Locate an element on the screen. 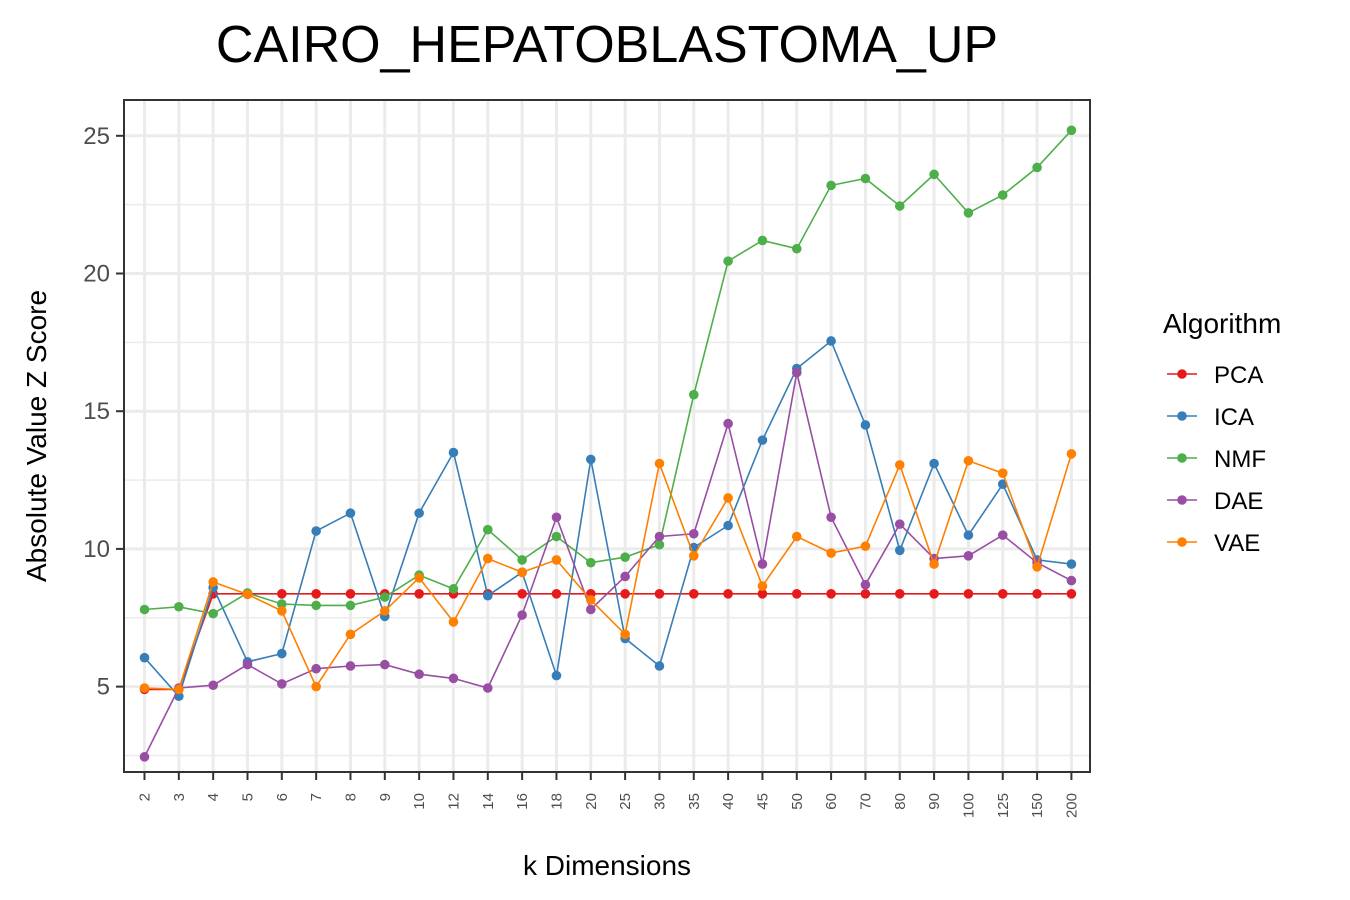  x-tick-label: 4 is located at coordinates (213, 797).